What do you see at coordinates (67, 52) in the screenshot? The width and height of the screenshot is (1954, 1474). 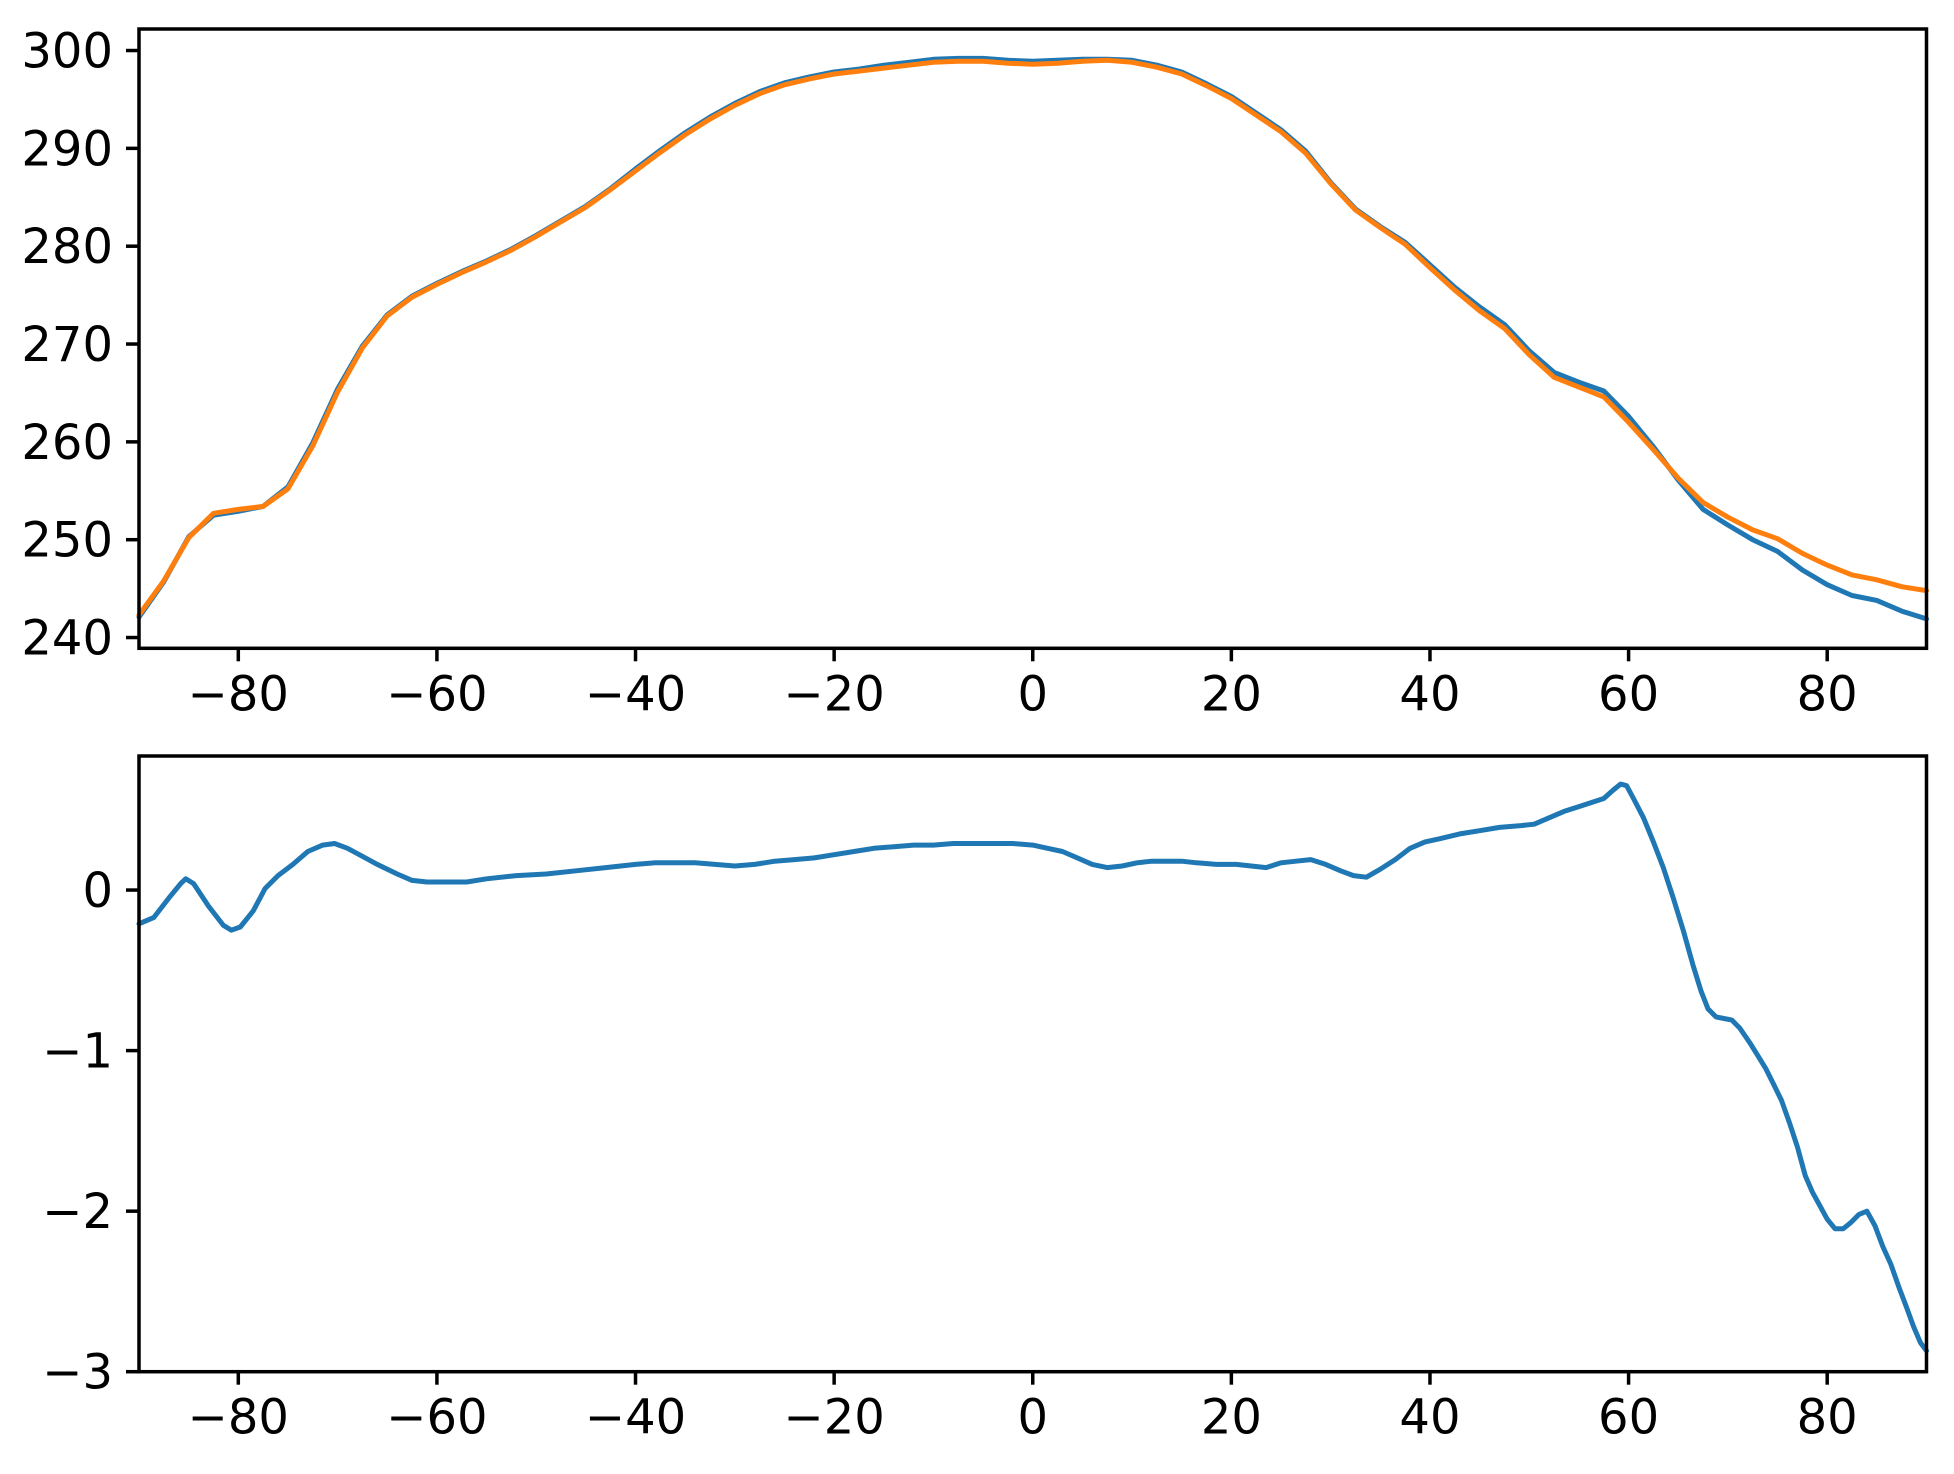 I see `y-tick-label: 300` at bounding box center [67, 52].